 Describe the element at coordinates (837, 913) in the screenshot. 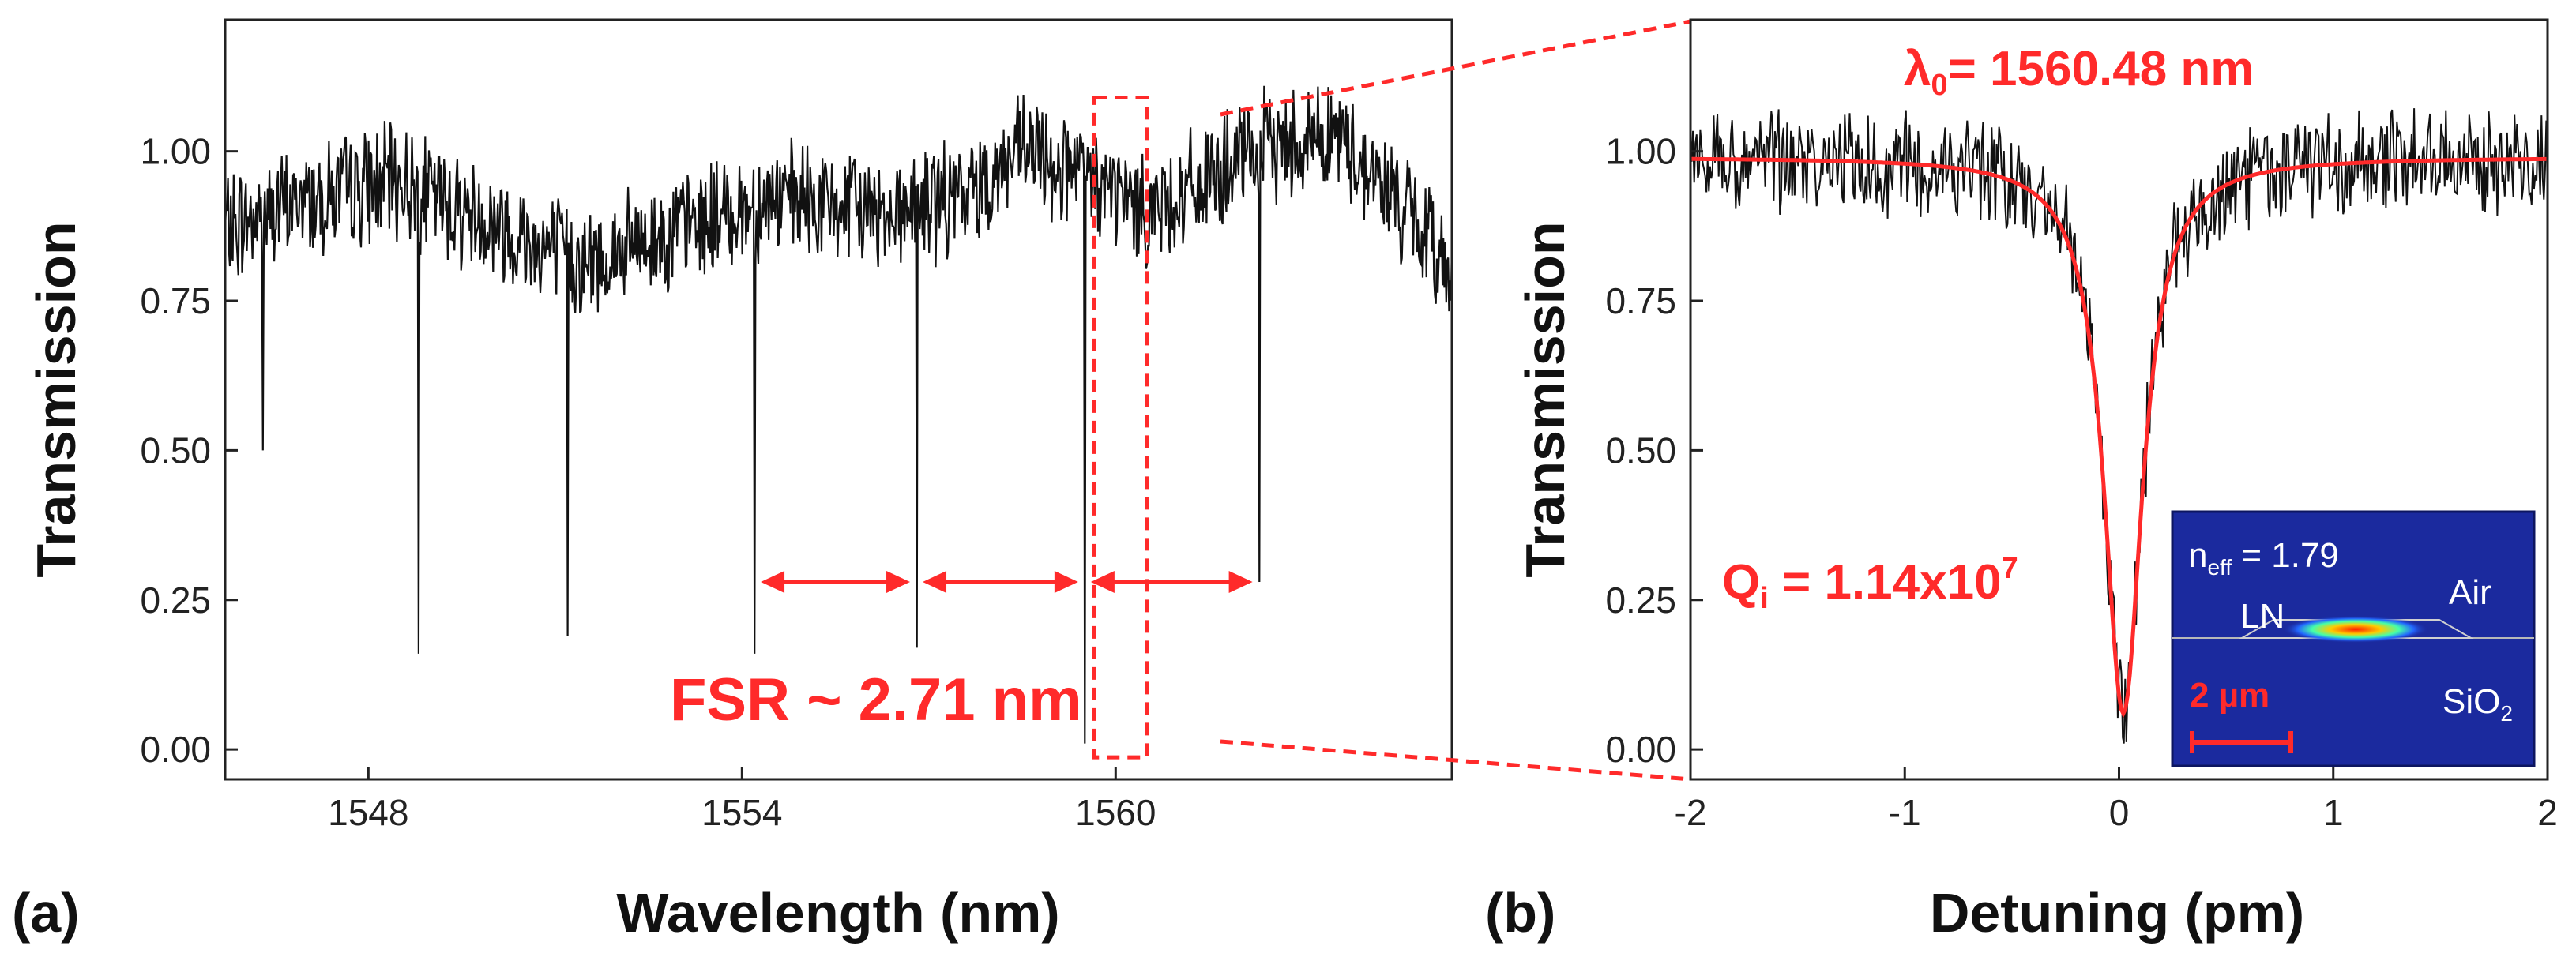

I see `panel-a-x-axis-title: Wavelength (nm)` at that location.